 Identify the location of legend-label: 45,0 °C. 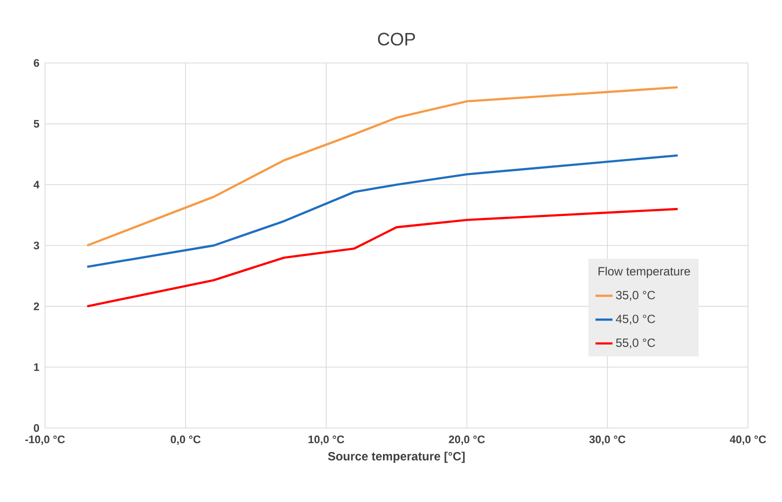
(636, 319).